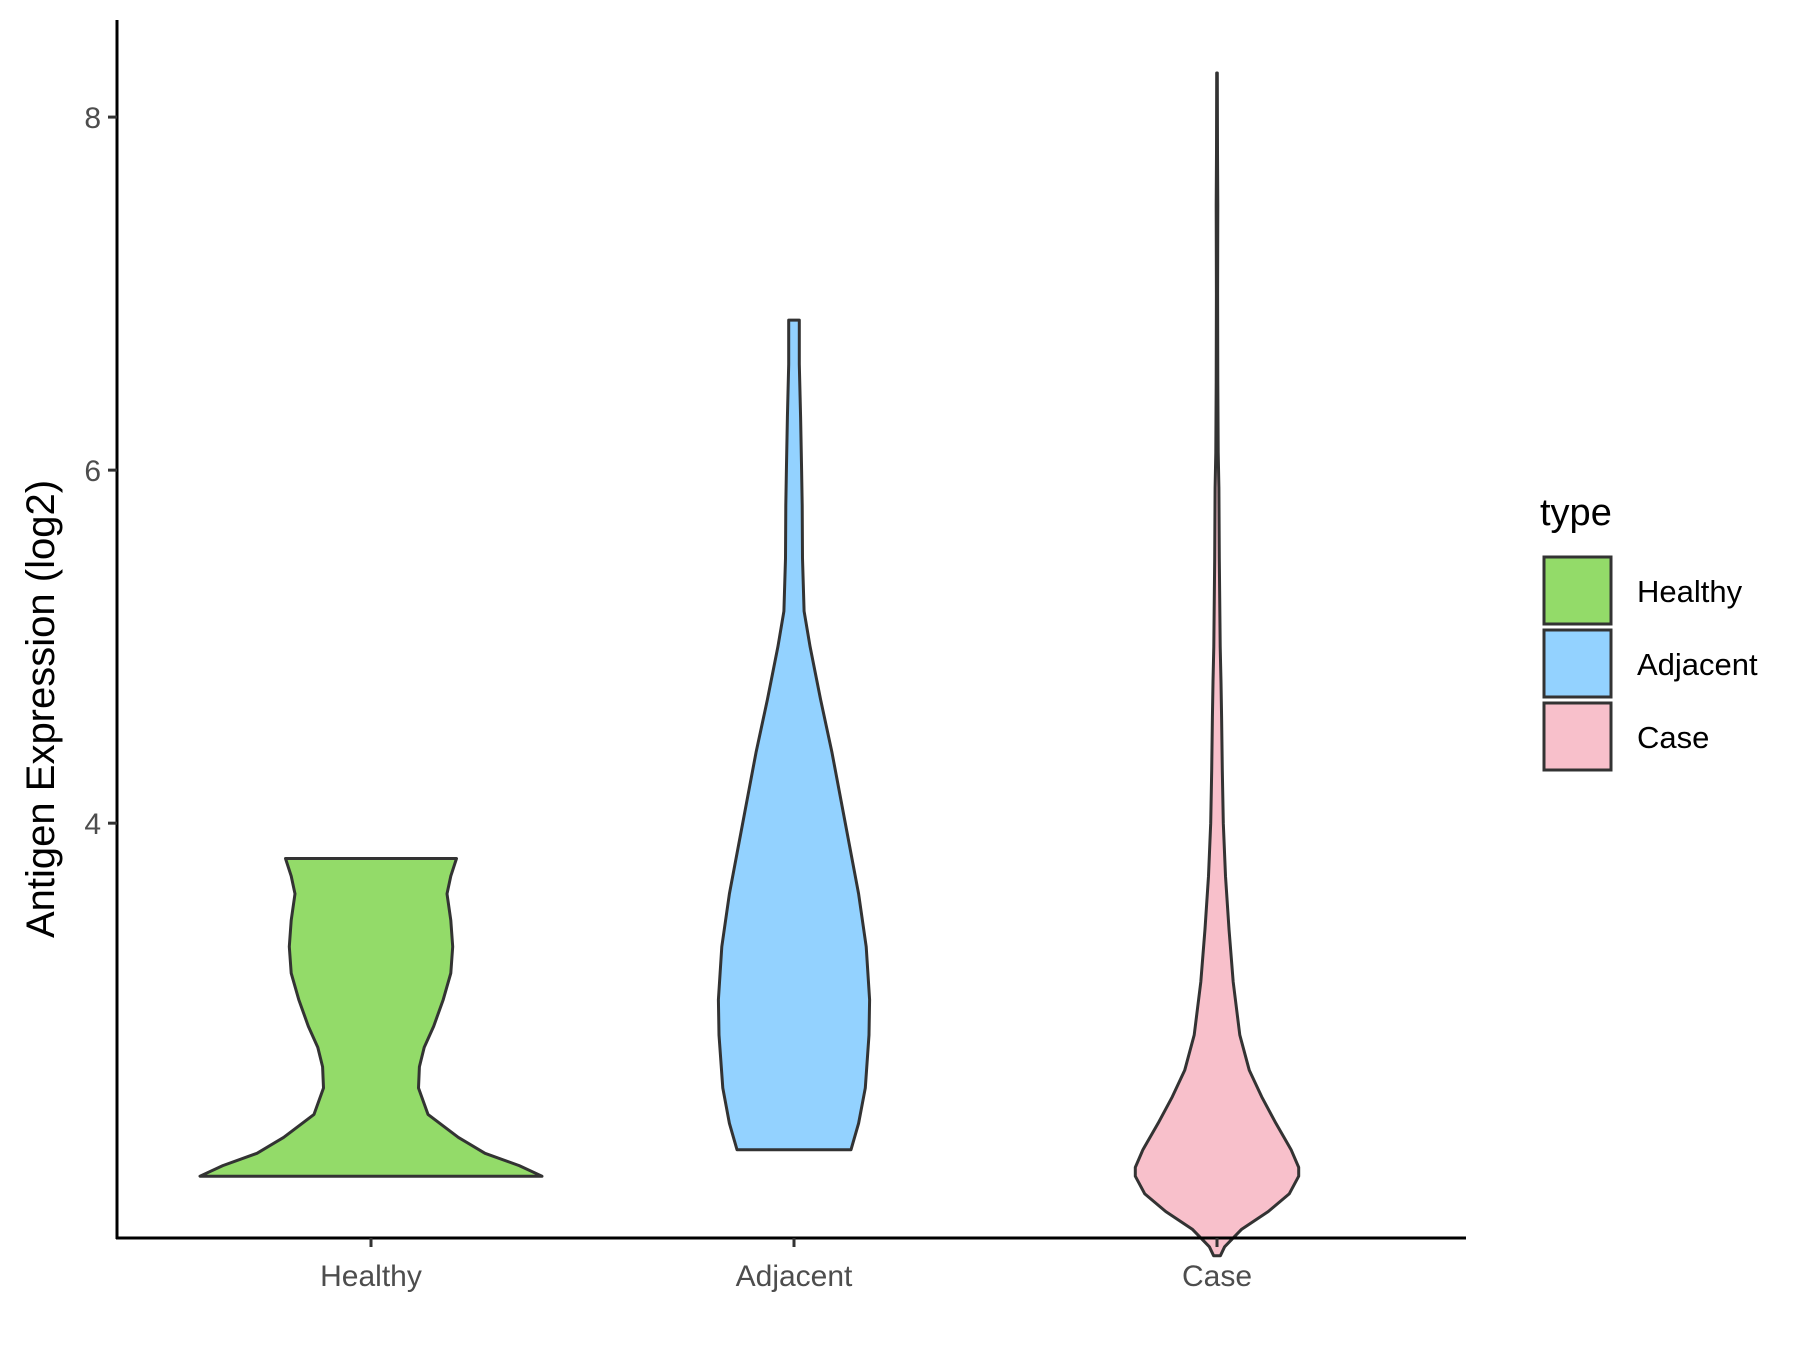  I want to click on violin-case, so click(1217, 664).